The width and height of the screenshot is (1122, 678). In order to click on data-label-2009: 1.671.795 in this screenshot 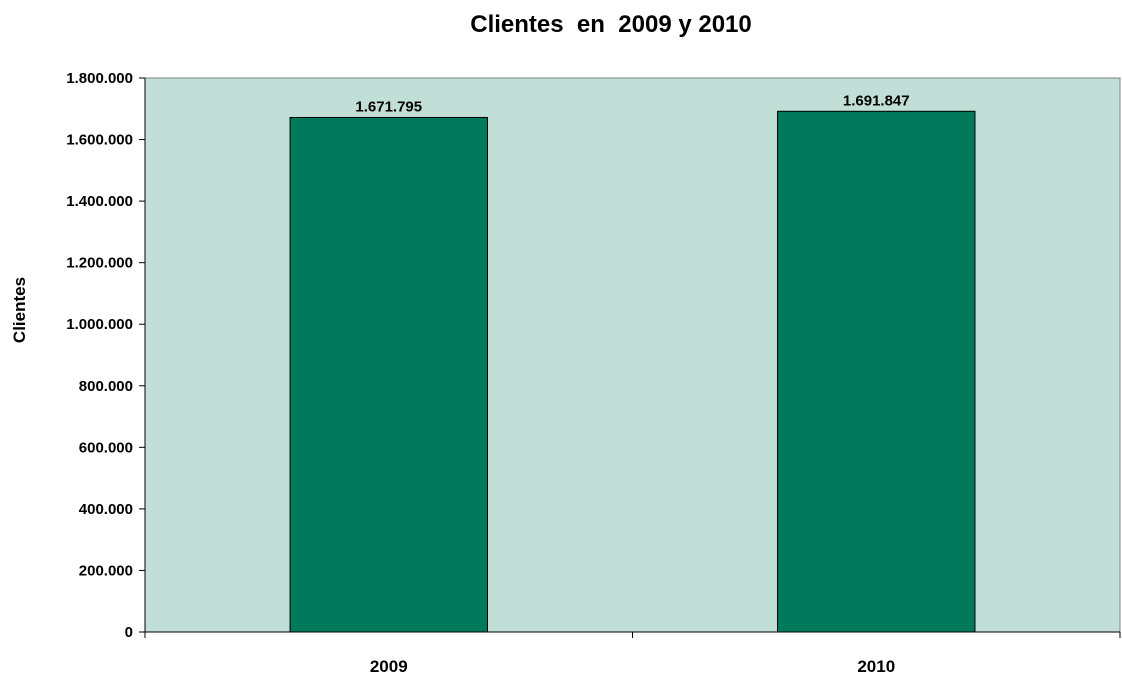, I will do `click(388, 106)`.